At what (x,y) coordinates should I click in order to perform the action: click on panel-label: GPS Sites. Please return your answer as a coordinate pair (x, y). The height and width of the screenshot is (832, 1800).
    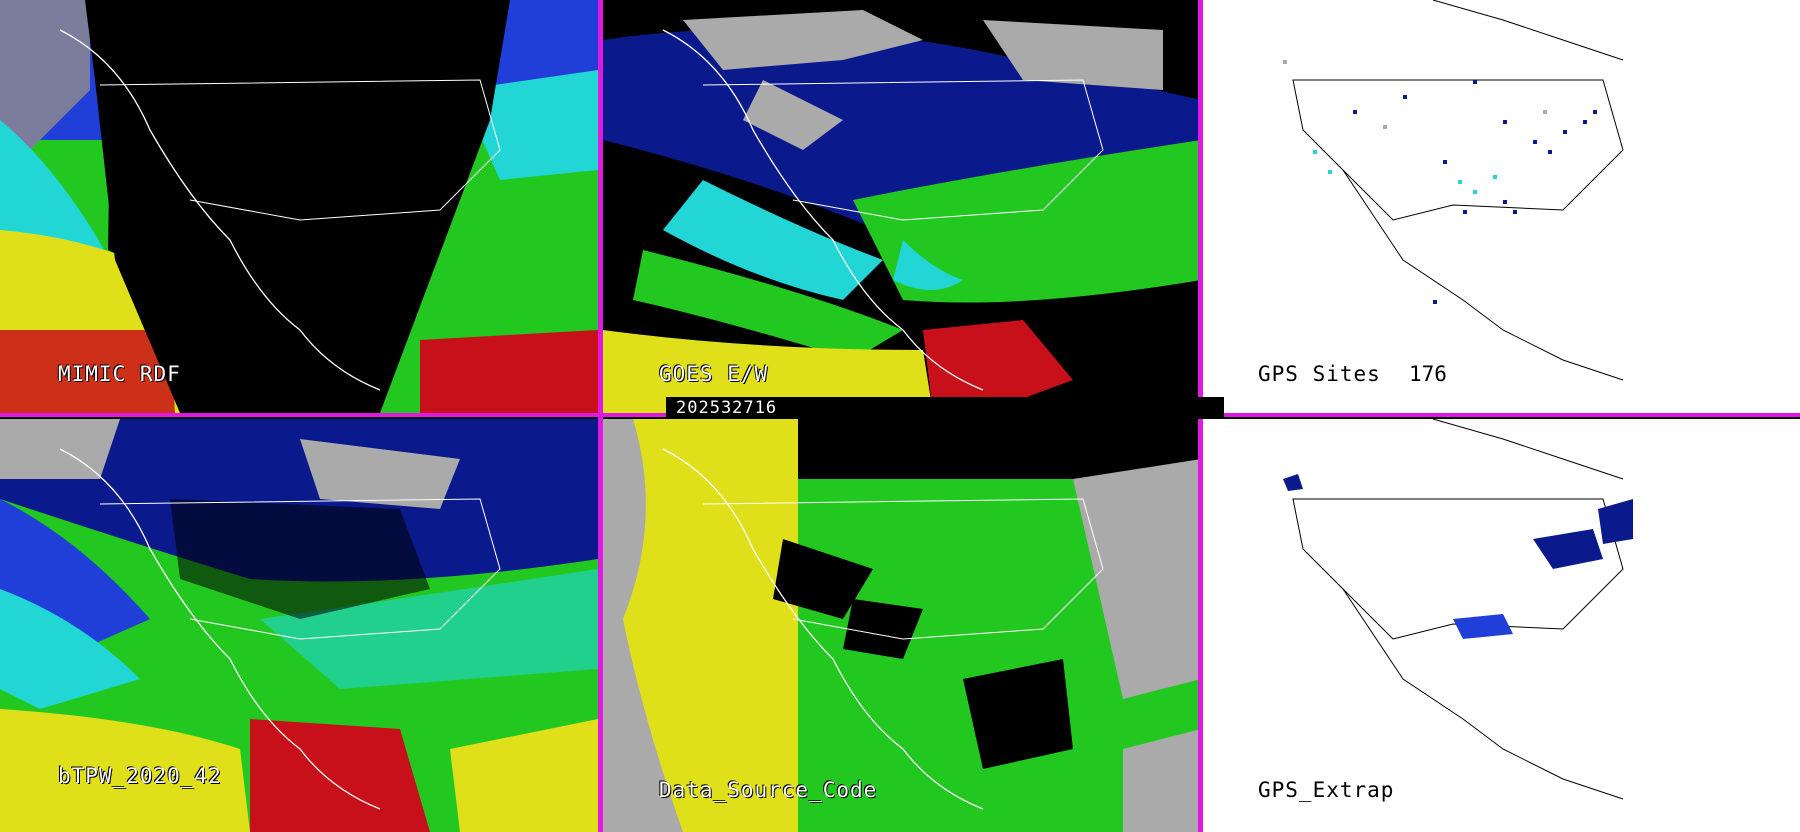
    Looking at the image, I should click on (1319, 374).